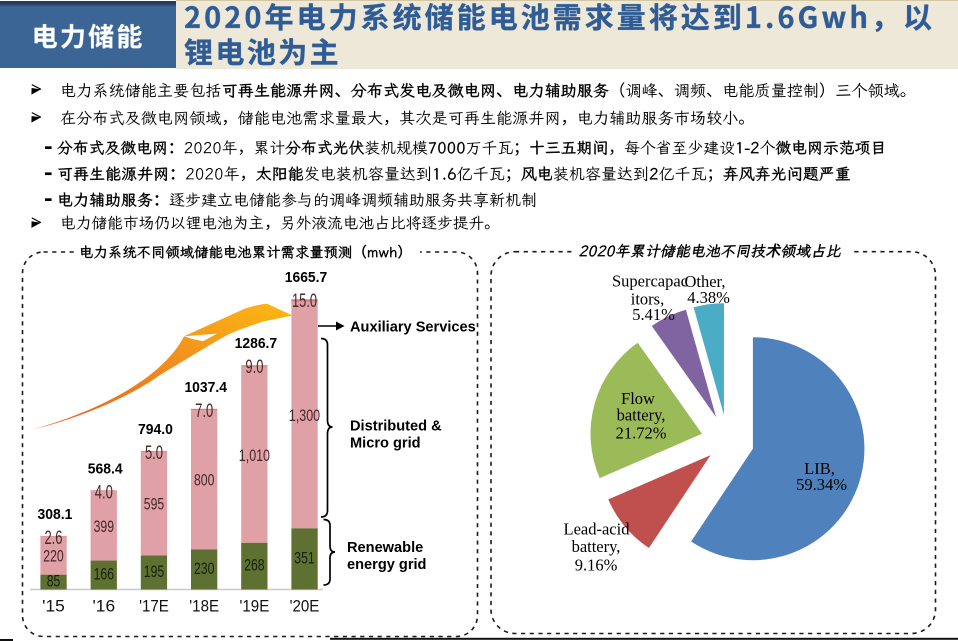  I want to click on svg-text: Distributed &, so click(396, 427).